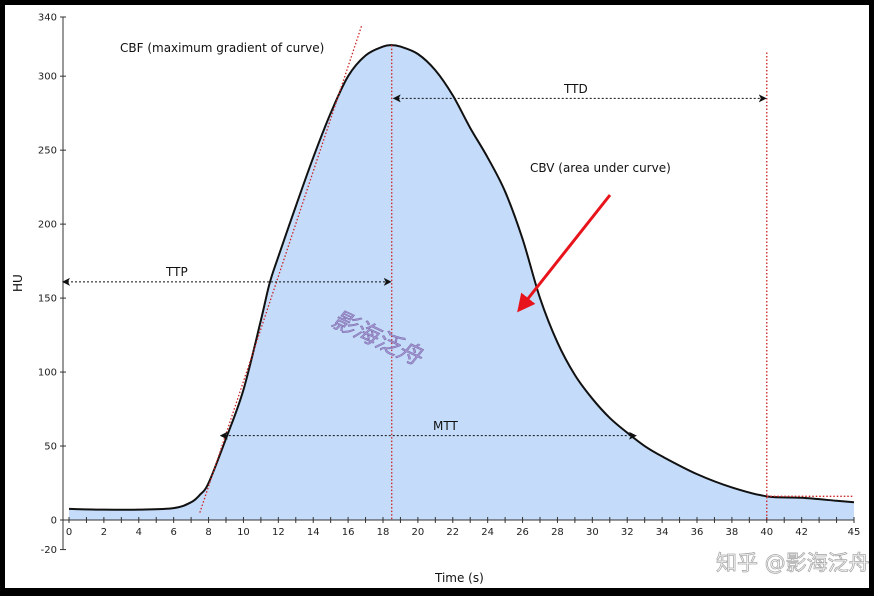 The width and height of the screenshot is (874, 596). I want to click on cbf-label: CBF (maximum gradient of curve), so click(222, 48).